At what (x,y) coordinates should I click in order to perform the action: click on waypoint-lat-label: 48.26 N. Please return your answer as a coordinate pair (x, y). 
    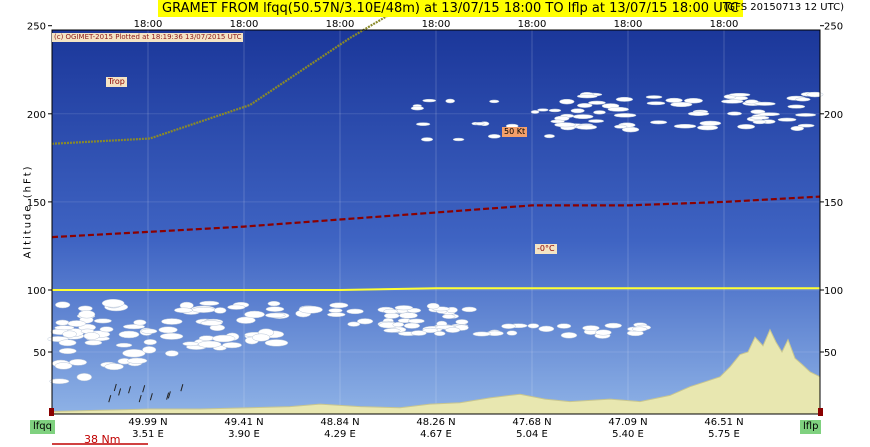
    Looking at the image, I should click on (435, 422).